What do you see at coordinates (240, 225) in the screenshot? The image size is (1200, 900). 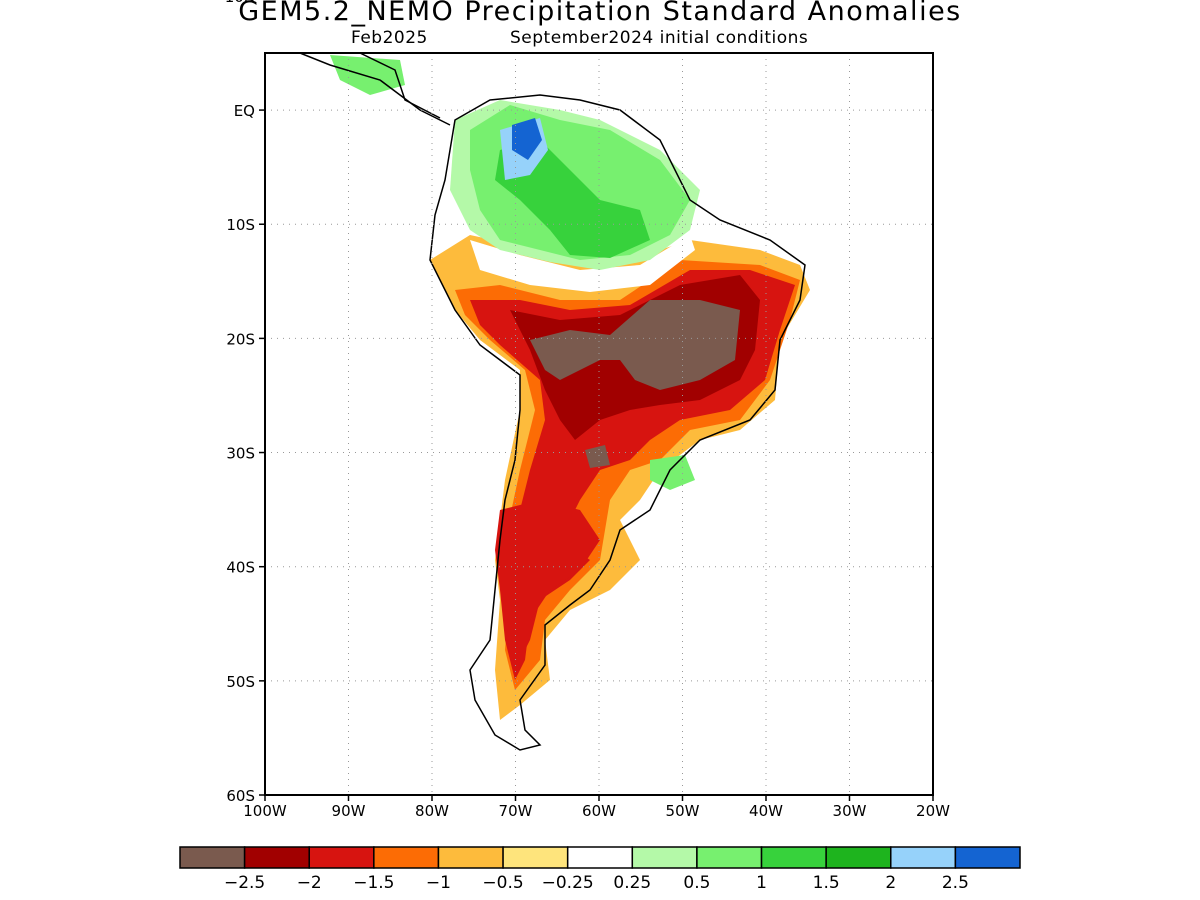 I see `lat-tick-label: 10S` at bounding box center [240, 225].